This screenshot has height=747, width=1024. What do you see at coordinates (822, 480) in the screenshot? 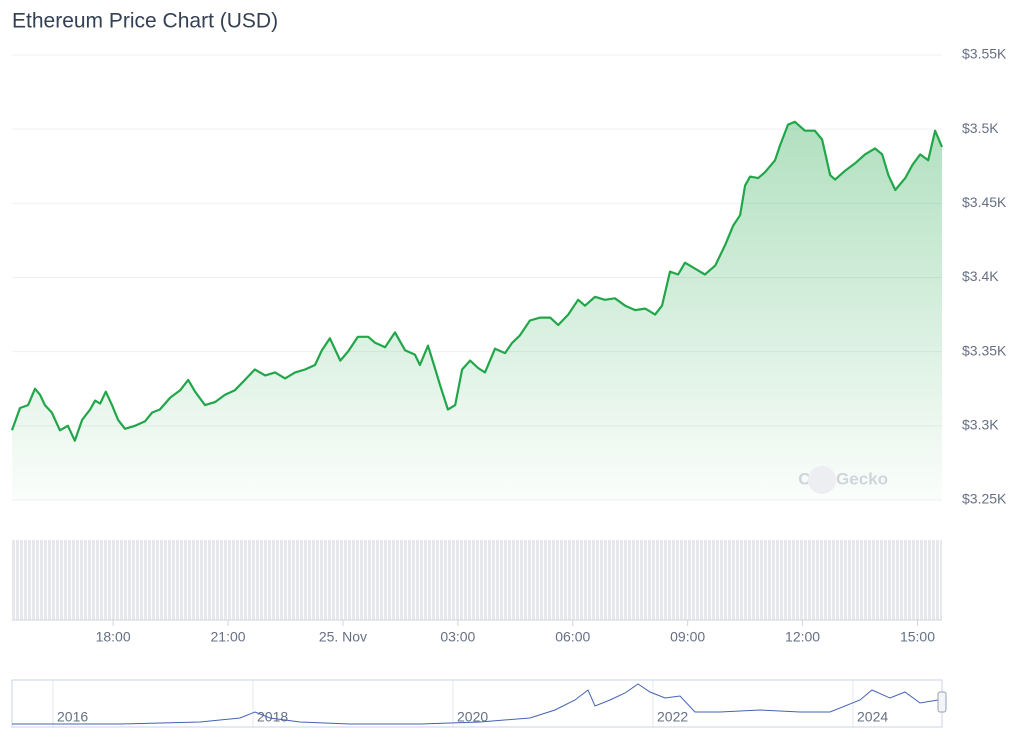
I see `watermark-logo` at bounding box center [822, 480].